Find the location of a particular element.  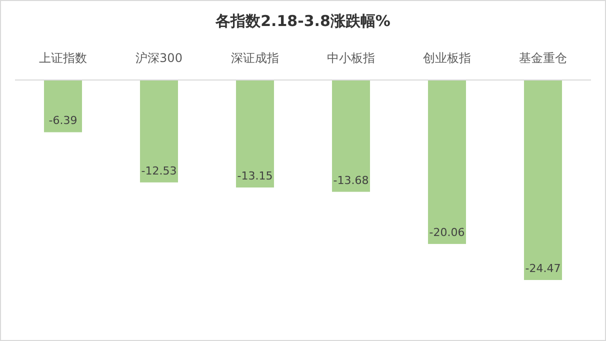

data-label: -24.47 is located at coordinates (543, 268).